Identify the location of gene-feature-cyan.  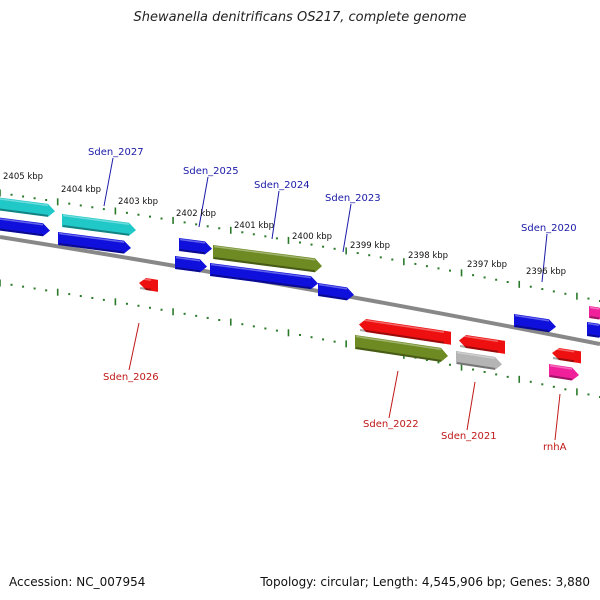
(27, 207).